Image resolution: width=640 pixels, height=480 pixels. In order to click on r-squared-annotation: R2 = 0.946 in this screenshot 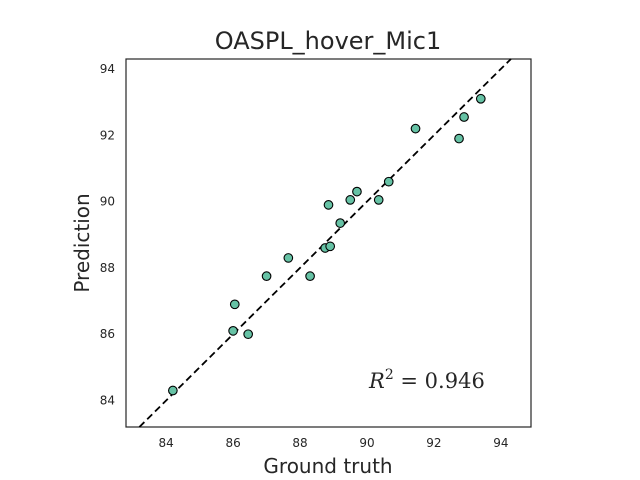, I will do `click(426, 380)`.